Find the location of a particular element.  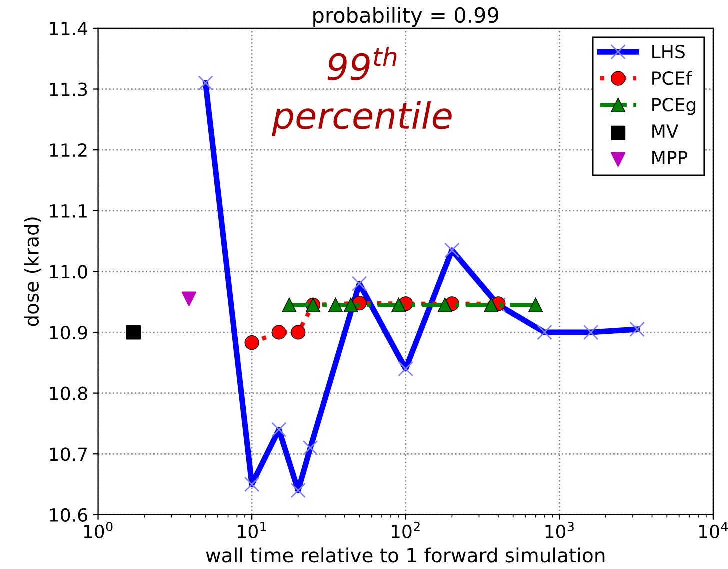

x-tick-label: 10$^{2}$ is located at coordinates (406, 530).